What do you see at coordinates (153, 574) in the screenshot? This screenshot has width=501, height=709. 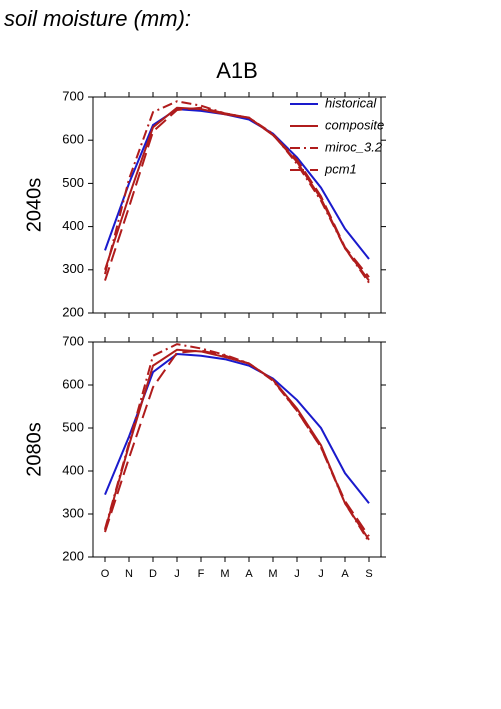 I see `x-tick-label: D` at bounding box center [153, 574].